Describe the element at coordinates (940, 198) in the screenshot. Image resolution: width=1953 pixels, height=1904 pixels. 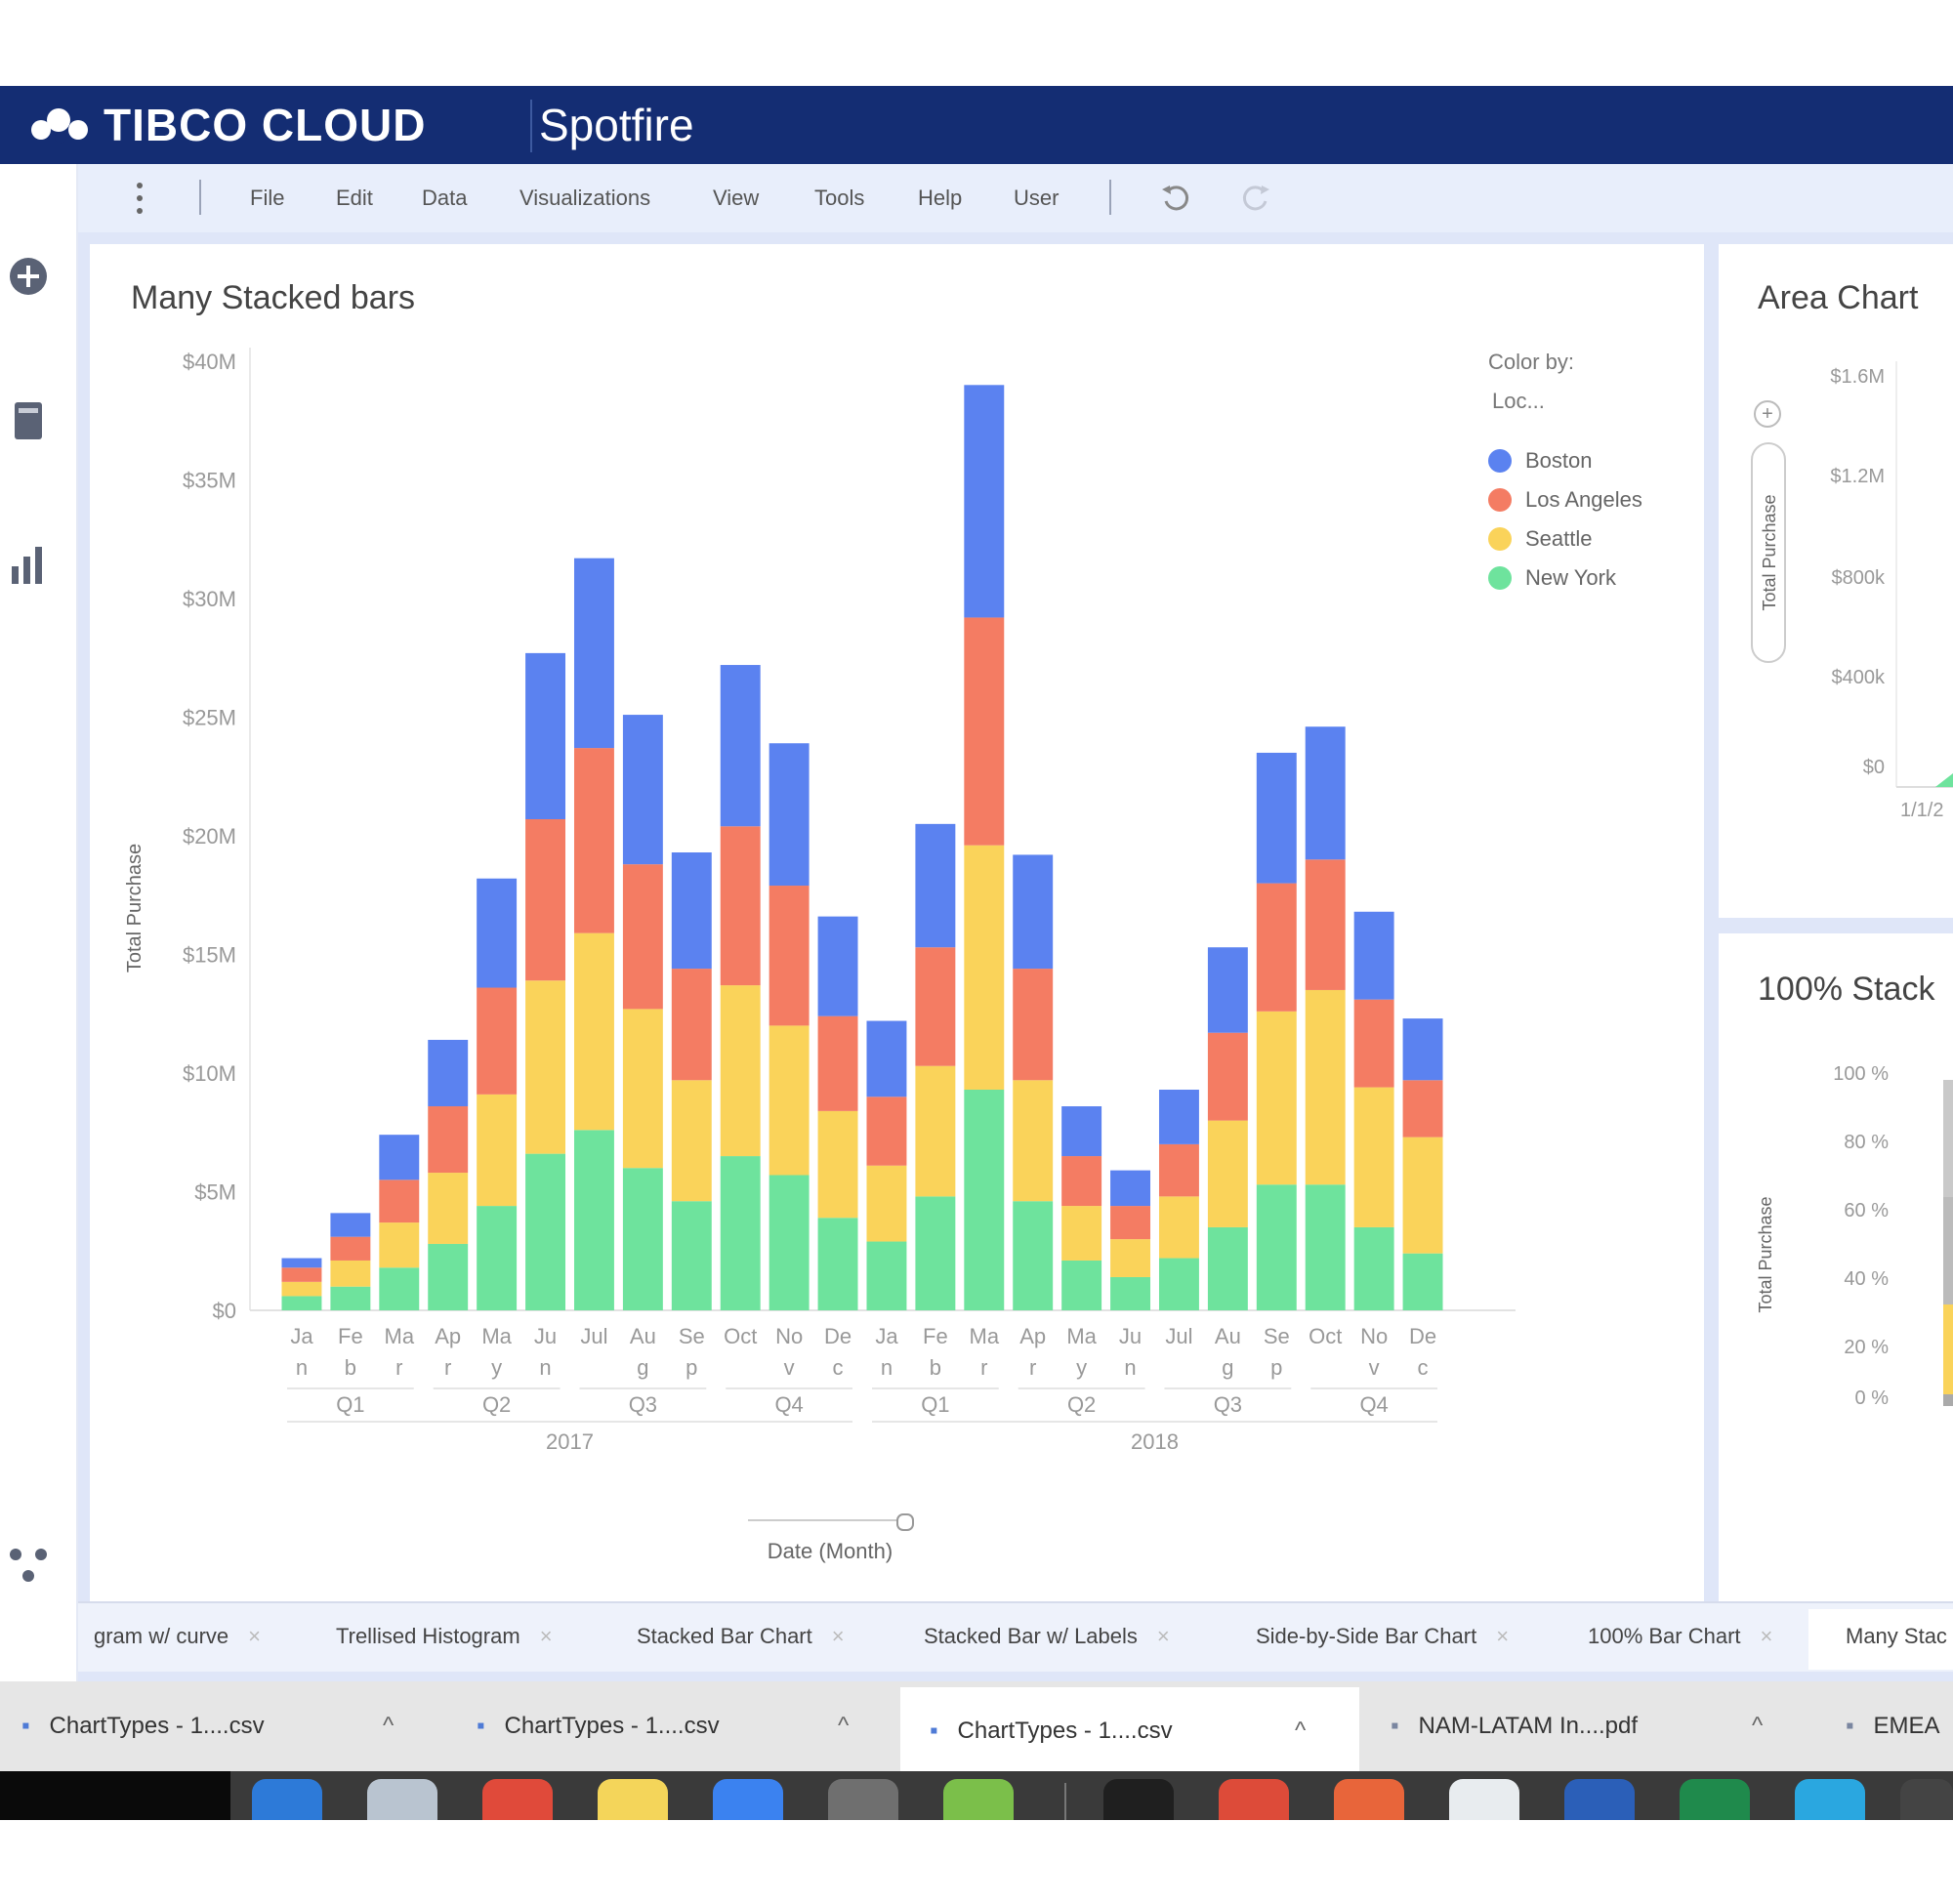
I see `menu-help: Help` at that location.